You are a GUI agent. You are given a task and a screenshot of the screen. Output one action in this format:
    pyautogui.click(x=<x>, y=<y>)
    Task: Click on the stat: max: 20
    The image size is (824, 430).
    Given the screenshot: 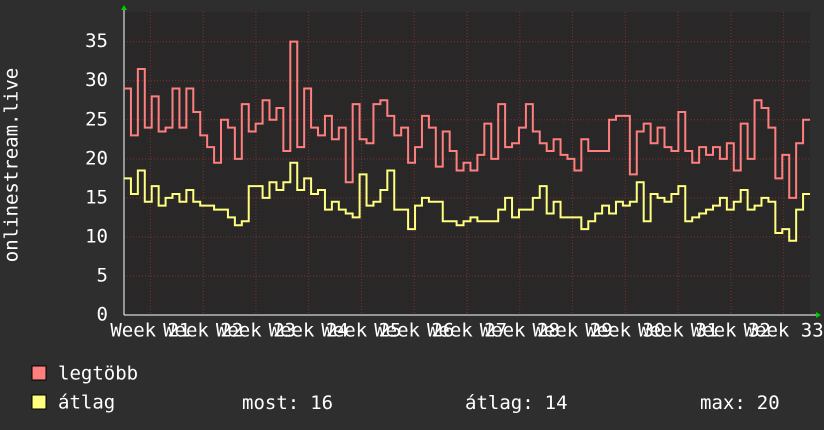 What is the action you would take?
    pyautogui.click(x=740, y=403)
    